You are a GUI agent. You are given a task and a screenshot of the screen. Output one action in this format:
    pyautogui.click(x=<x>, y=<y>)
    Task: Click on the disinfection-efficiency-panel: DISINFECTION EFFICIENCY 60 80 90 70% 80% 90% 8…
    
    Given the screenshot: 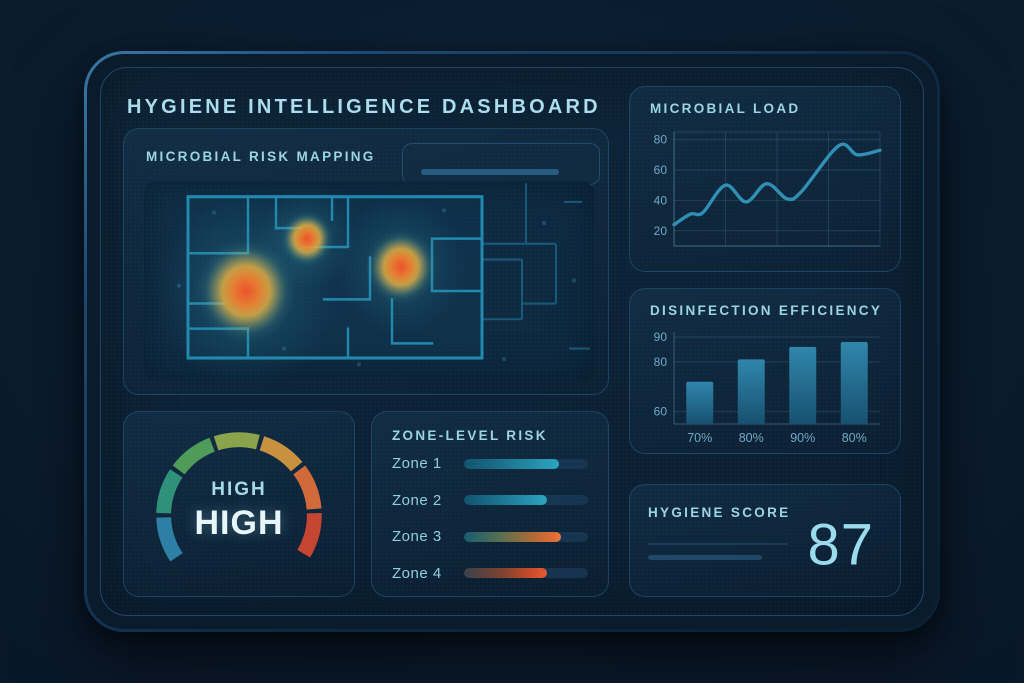 What is the action you would take?
    pyautogui.click(x=765, y=371)
    